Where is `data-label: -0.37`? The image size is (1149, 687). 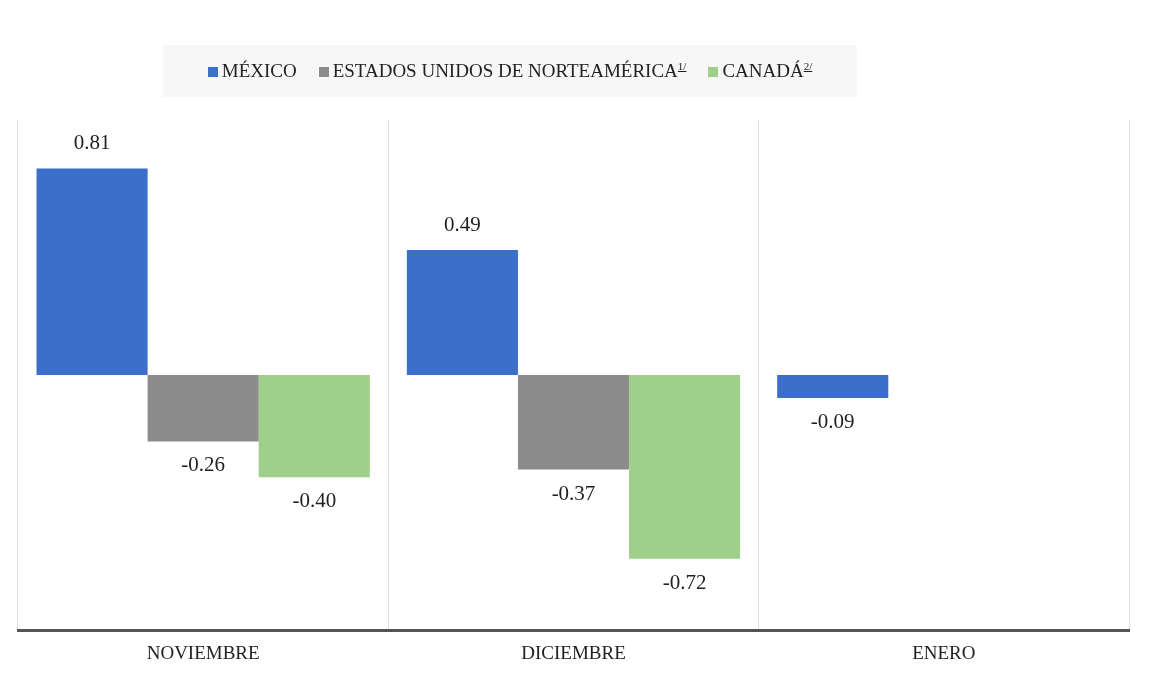
data-label: -0.37 is located at coordinates (573, 492).